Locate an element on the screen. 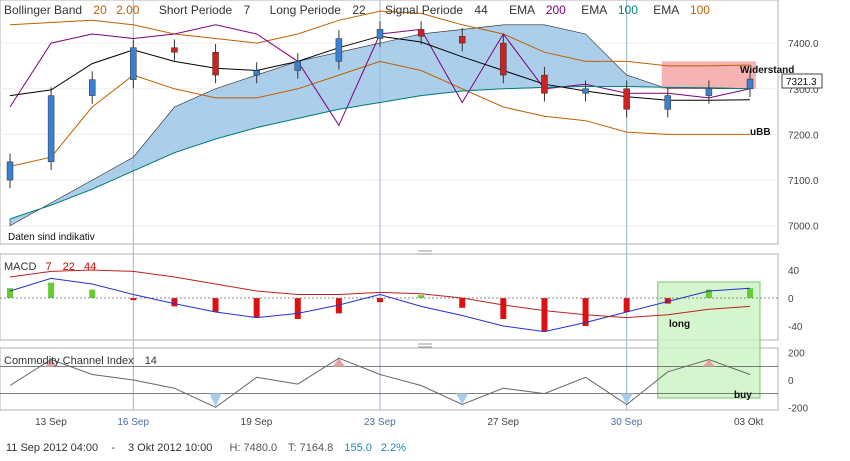 This screenshot has width=850, height=461. cci-line is located at coordinates (380, 382).